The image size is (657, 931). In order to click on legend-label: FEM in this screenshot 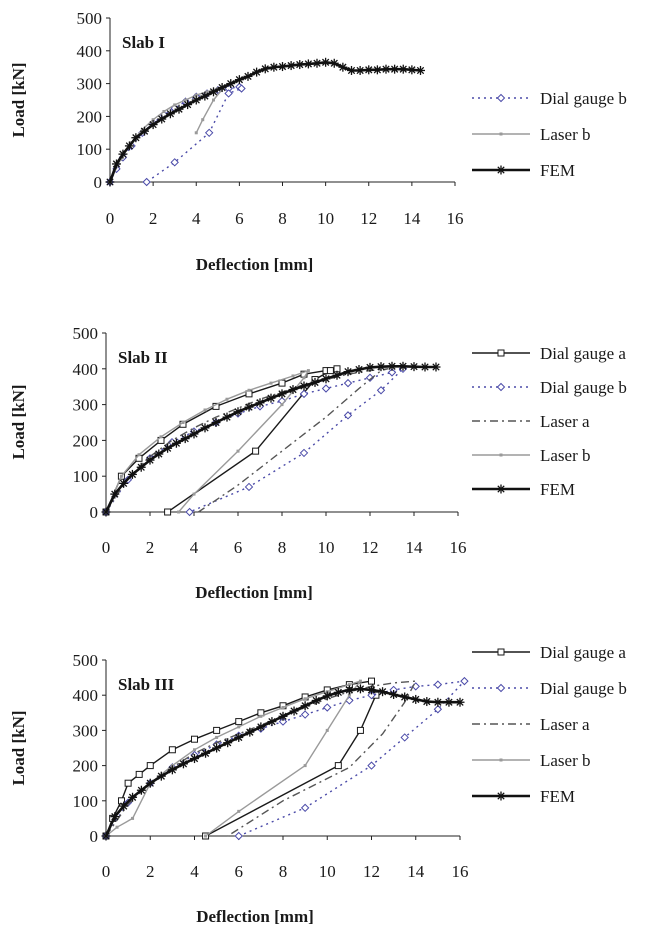, I will do `click(557, 489)`.